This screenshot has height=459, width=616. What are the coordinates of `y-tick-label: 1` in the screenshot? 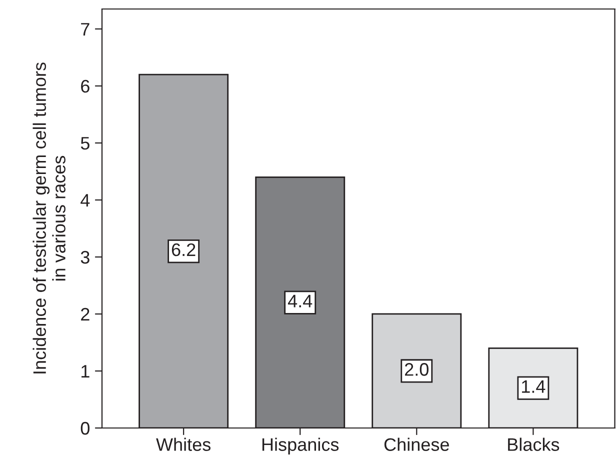 It's located at (86, 371).